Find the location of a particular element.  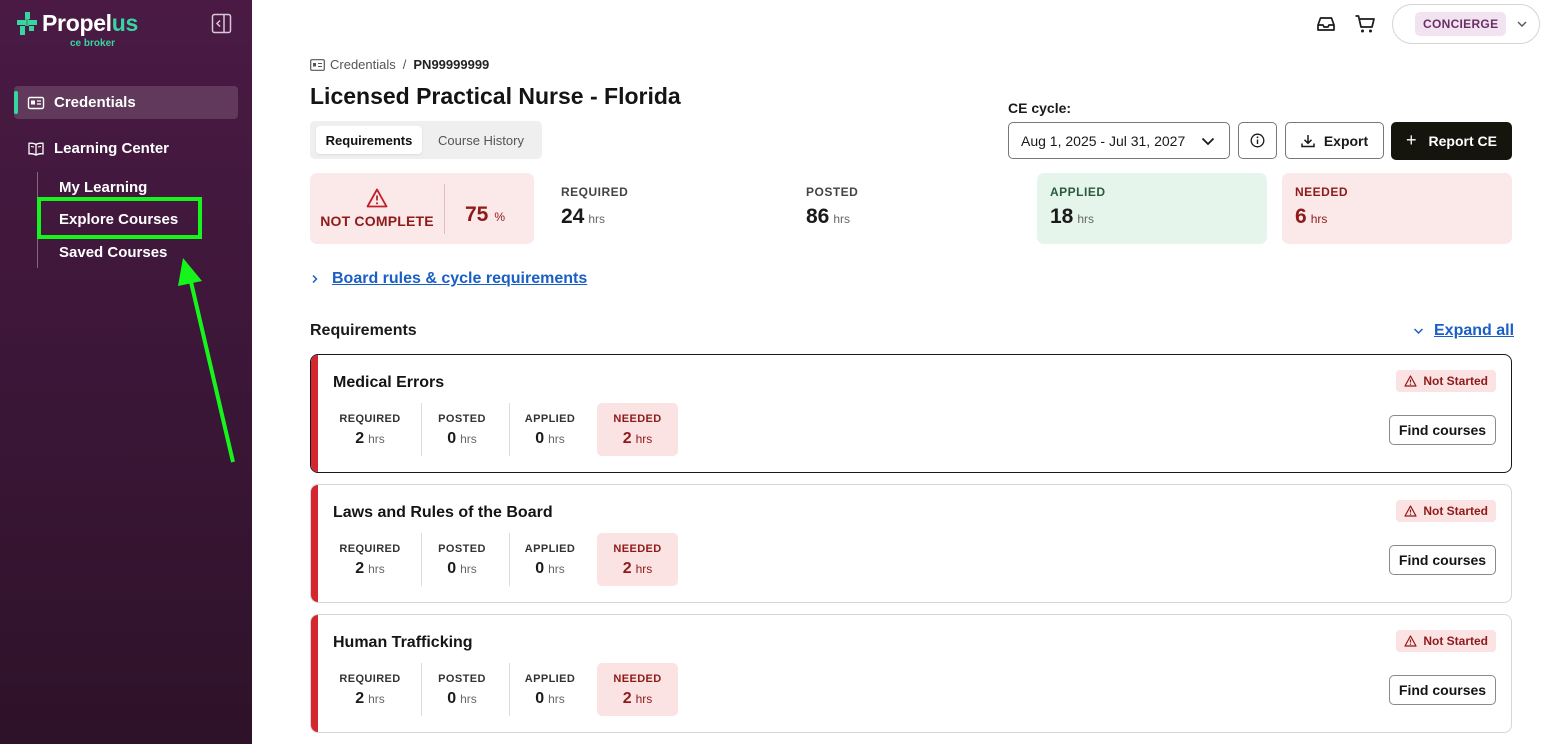

completion-percent: 75 % is located at coordinates (485, 215).